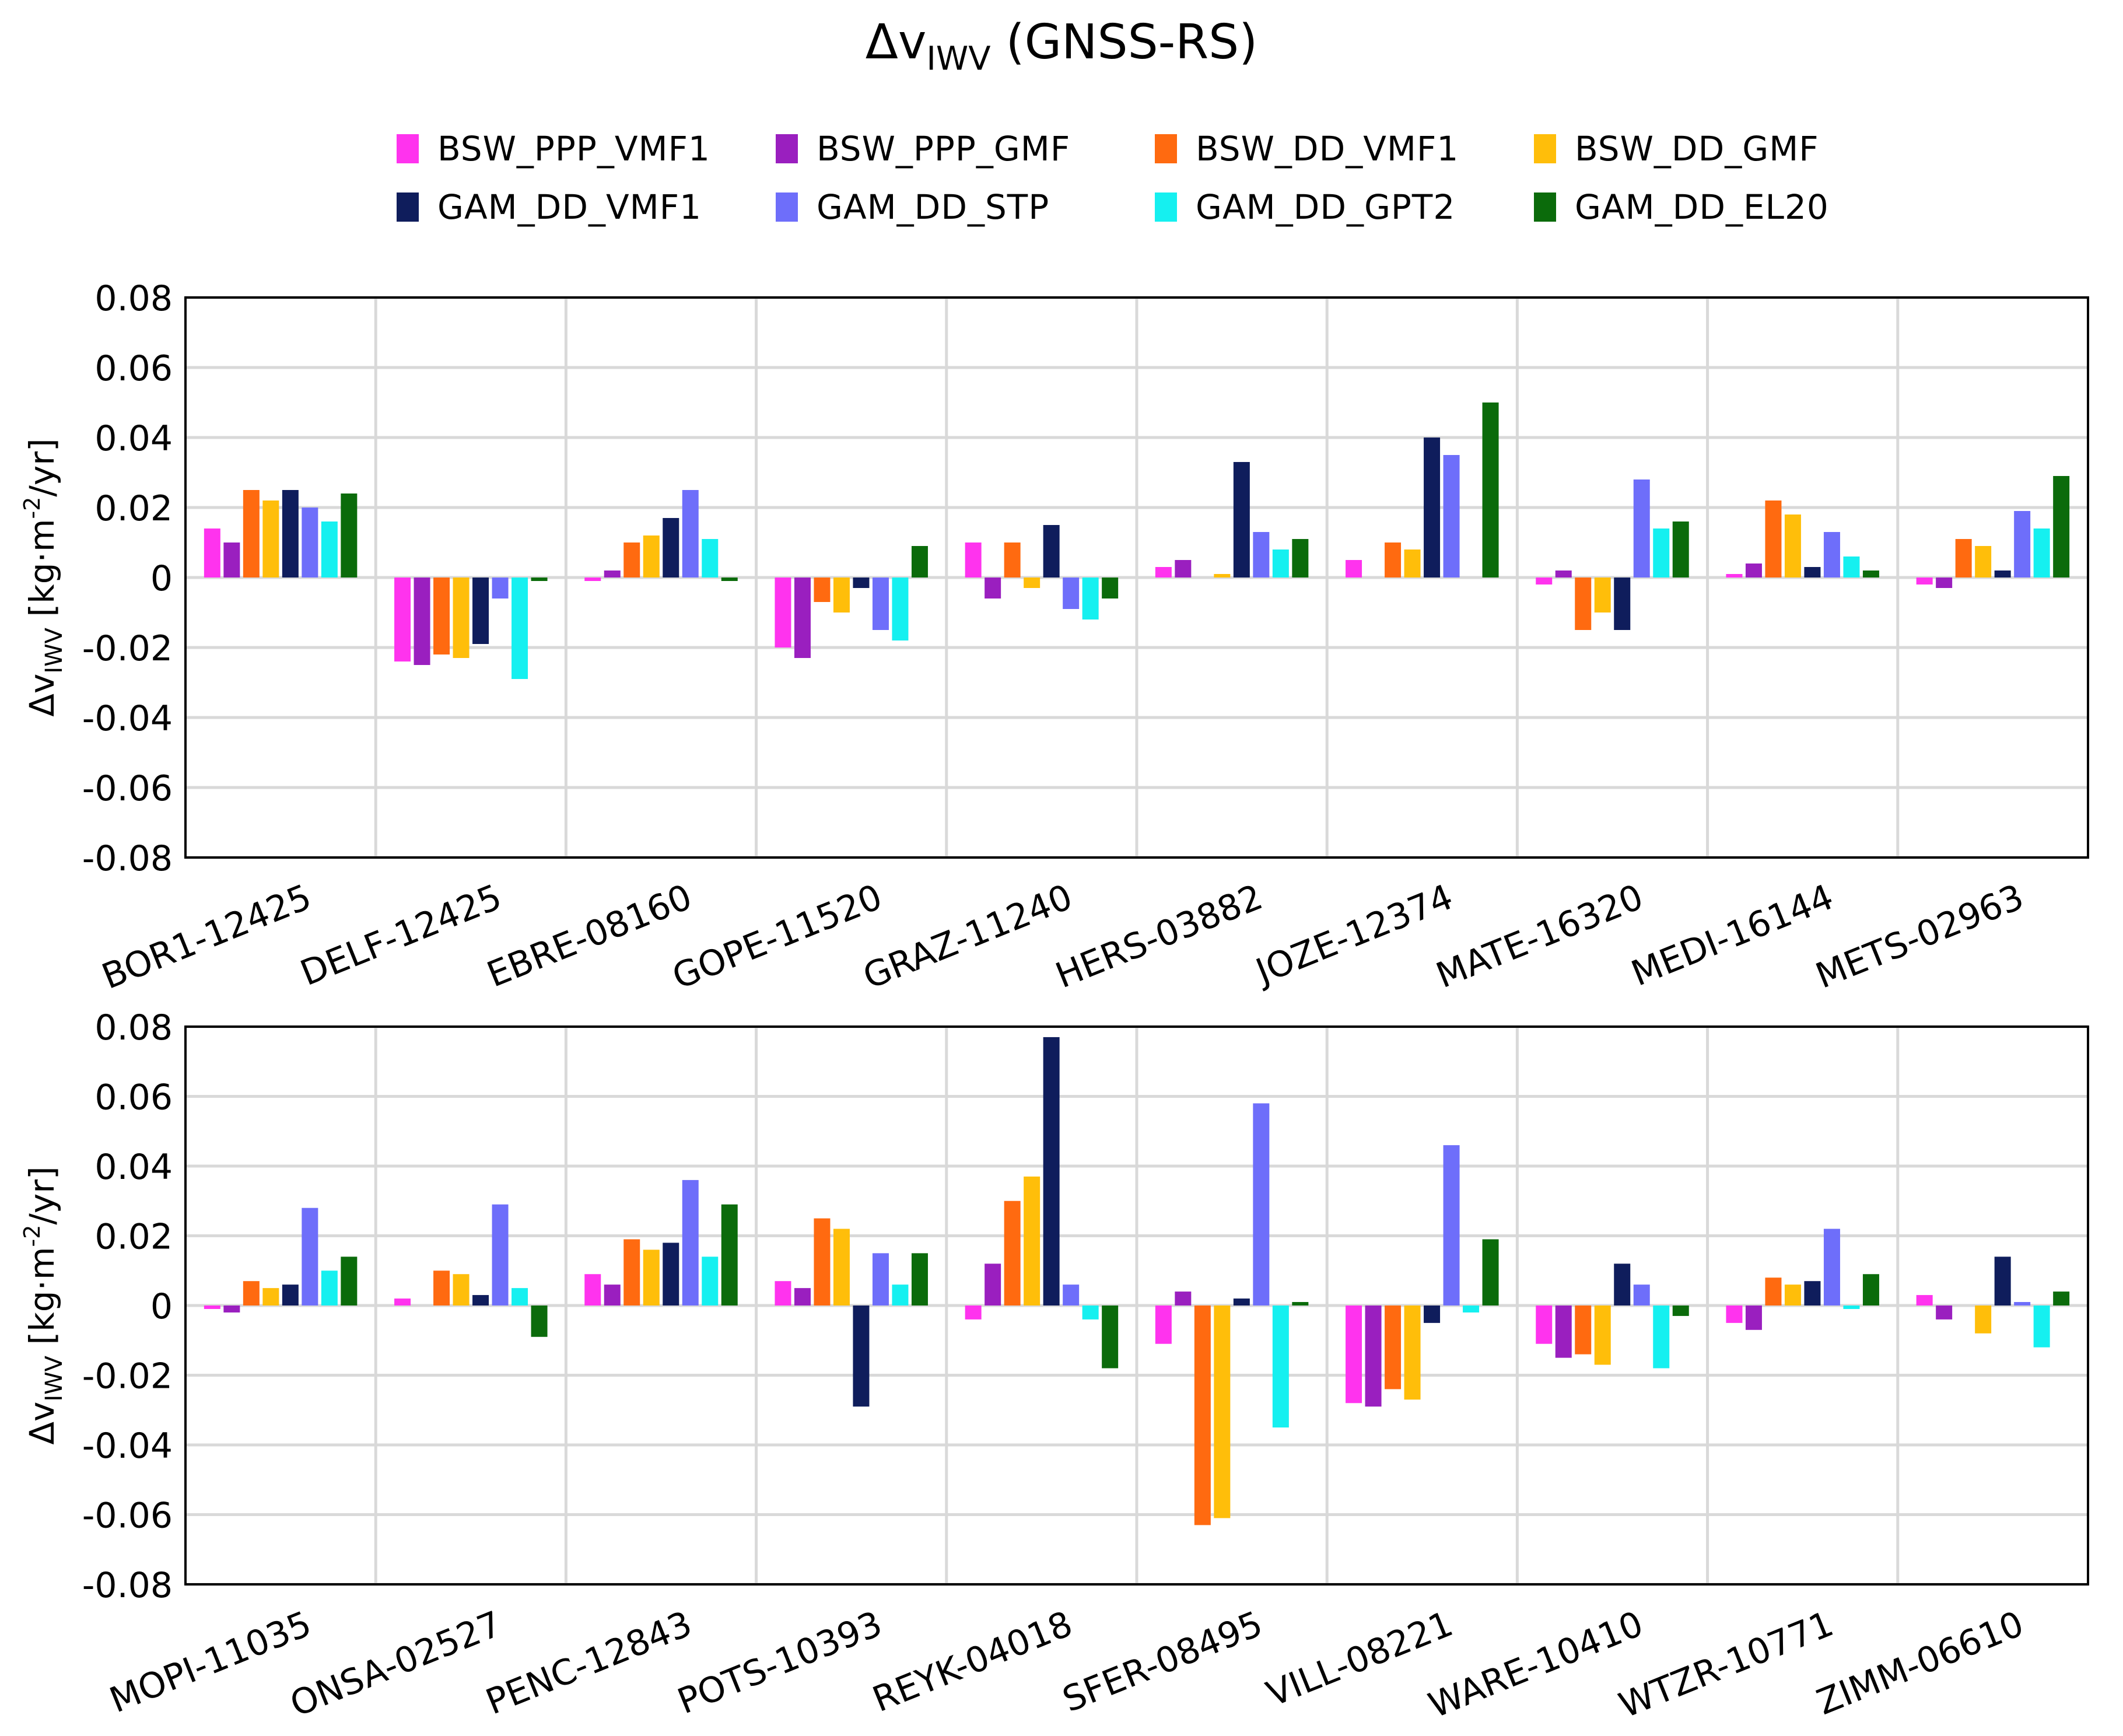 The height and width of the screenshot is (1736, 2123). What do you see at coordinates (1327, 149) in the screenshot?
I see `legend-label: BSW_DD_VMF1` at bounding box center [1327, 149].